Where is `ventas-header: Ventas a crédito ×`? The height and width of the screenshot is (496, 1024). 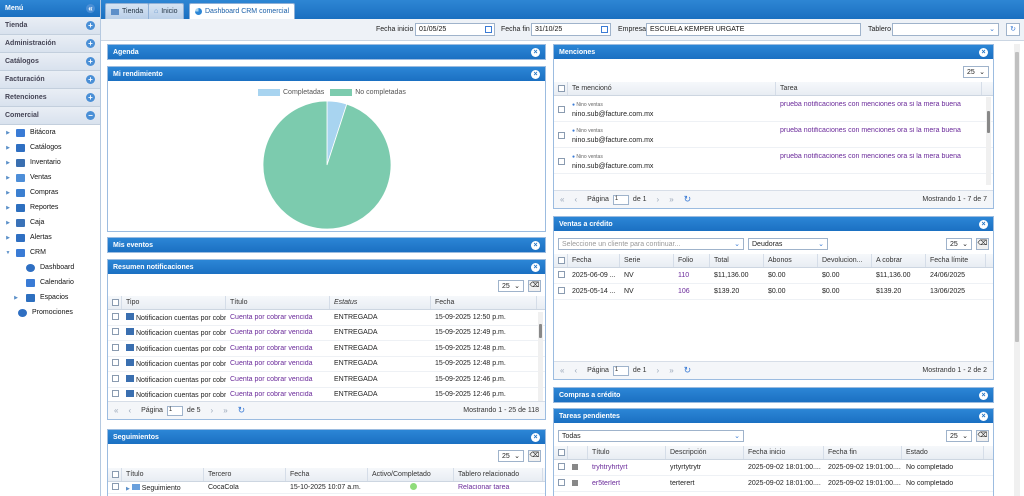
ventas-header: Ventas a crédito × is located at coordinates (773, 224).